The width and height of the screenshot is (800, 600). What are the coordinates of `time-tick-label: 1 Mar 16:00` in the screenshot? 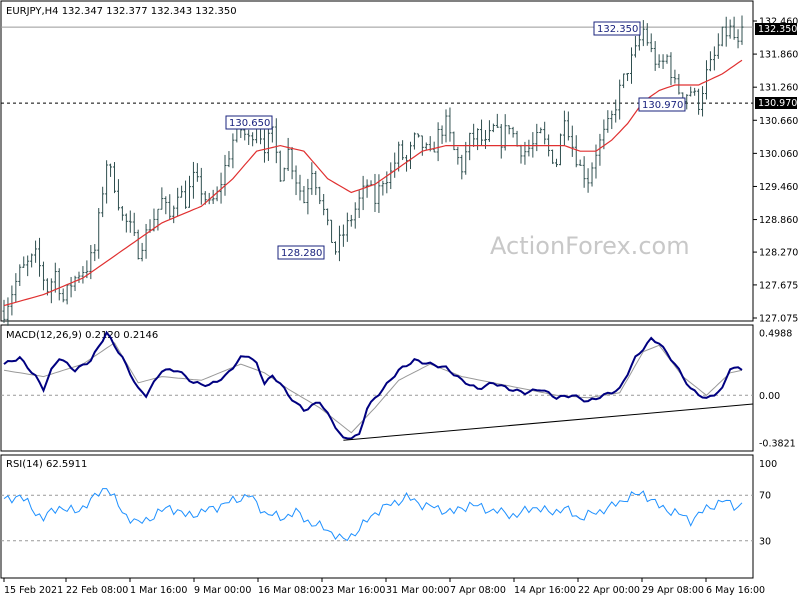 It's located at (158, 590).